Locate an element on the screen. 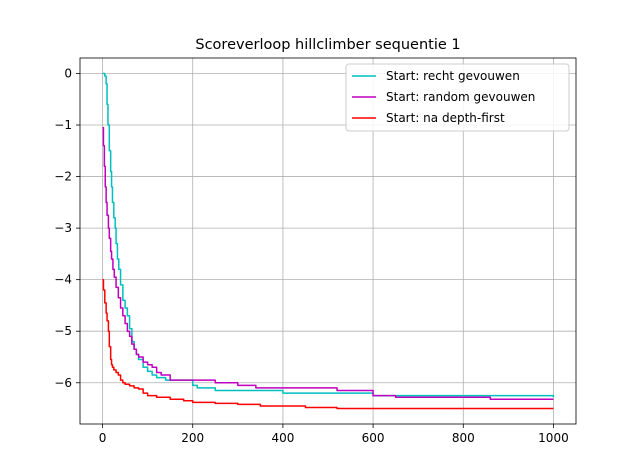 The height and width of the screenshot is (476, 640). y-tick-label: −6 is located at coordinates (63, 383).